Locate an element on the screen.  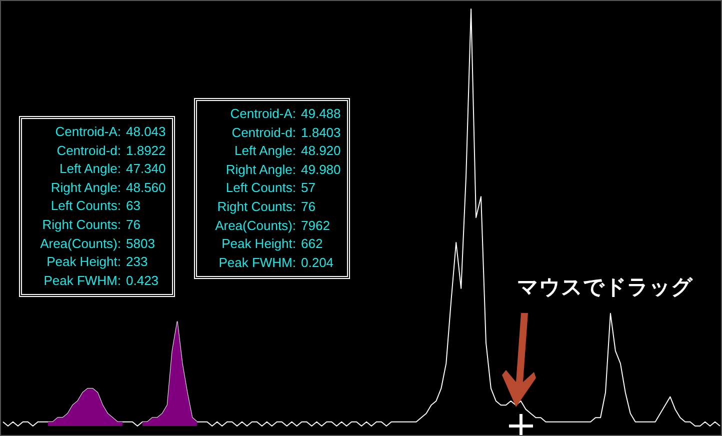
annotation: Left Angle: 48.920 is located at coordinates (287, 151).